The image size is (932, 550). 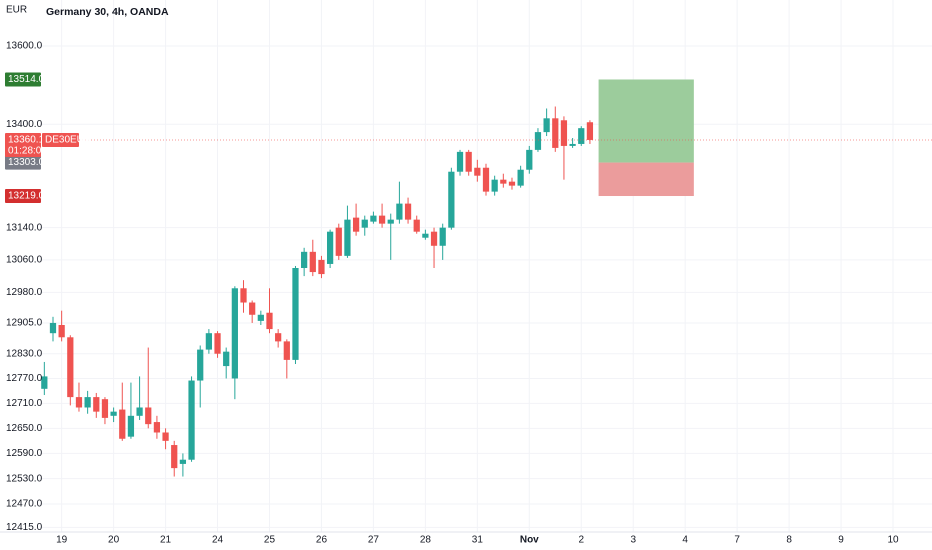 What do you see at coordinates (26, 140) in the screenshot?
I see `last-price-label: 13360.1` at bounding box center [26, 140].